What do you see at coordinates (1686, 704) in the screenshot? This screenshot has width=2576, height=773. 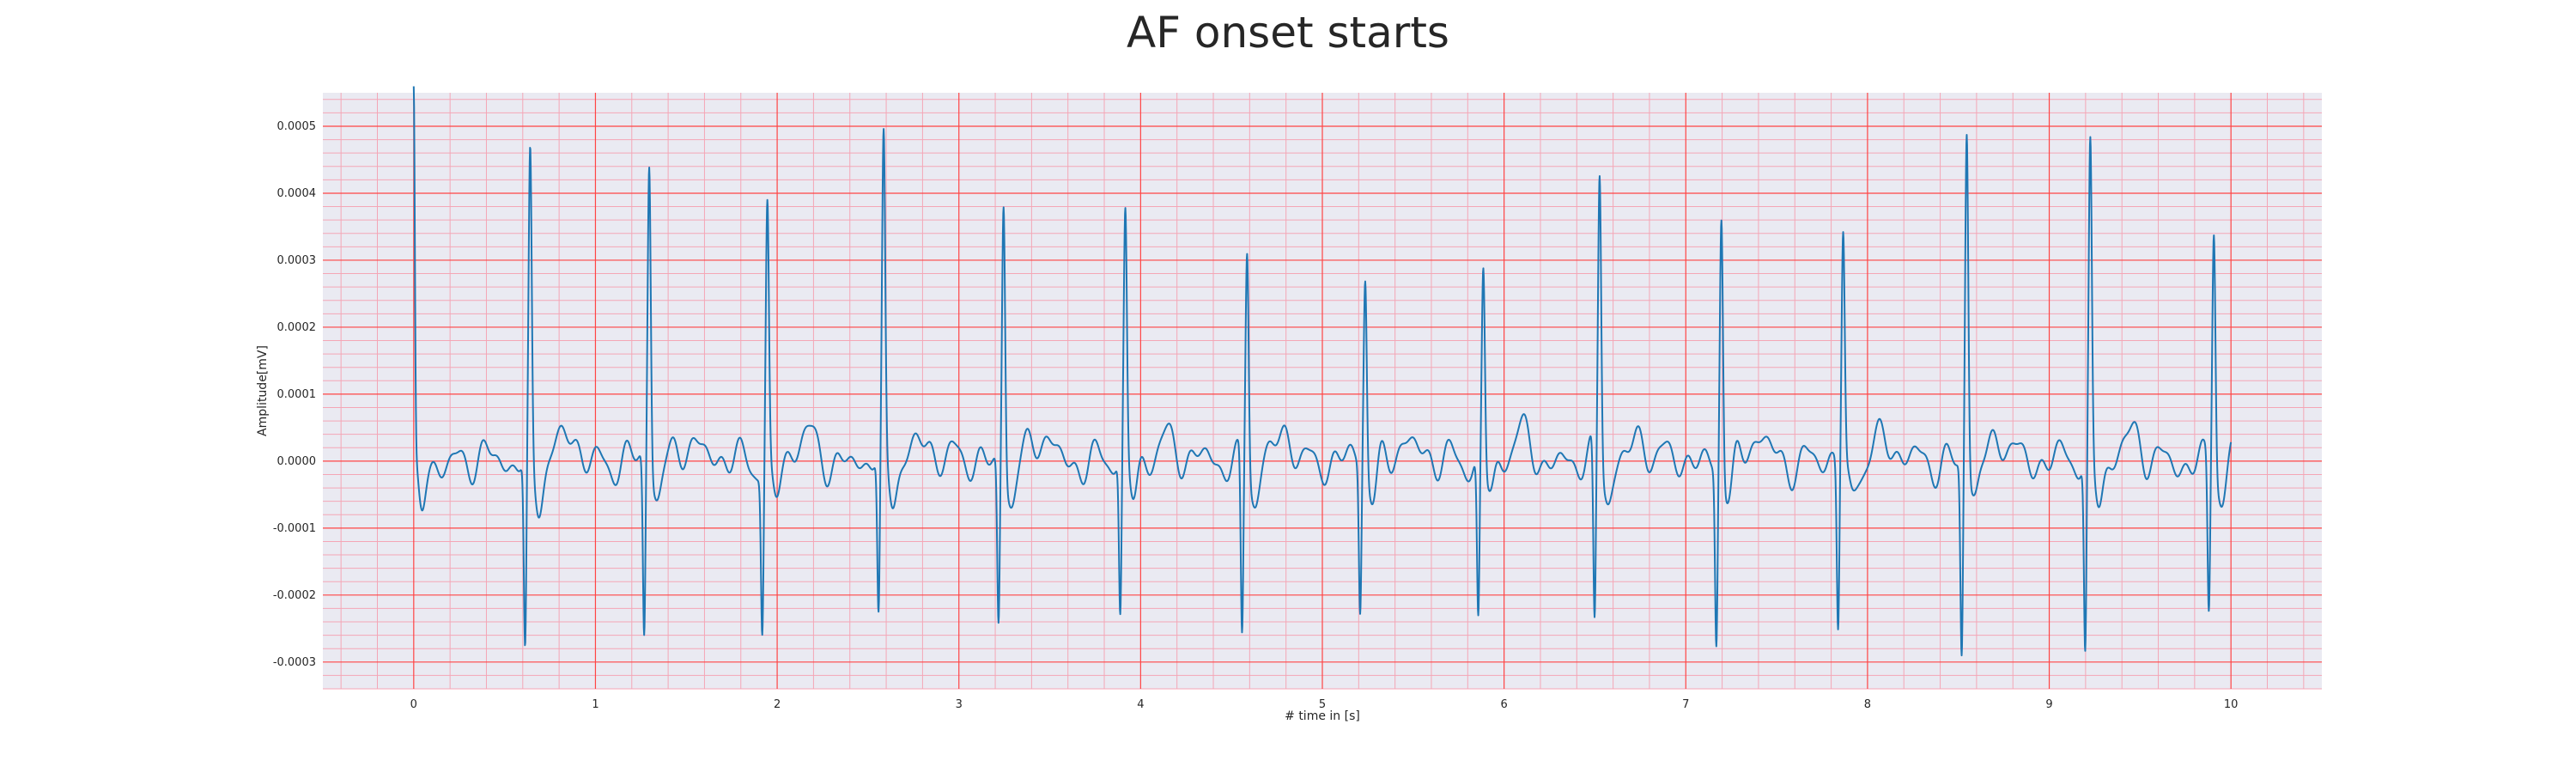 I see `x-tick-label: 7` at bounding box center [1686, 704].